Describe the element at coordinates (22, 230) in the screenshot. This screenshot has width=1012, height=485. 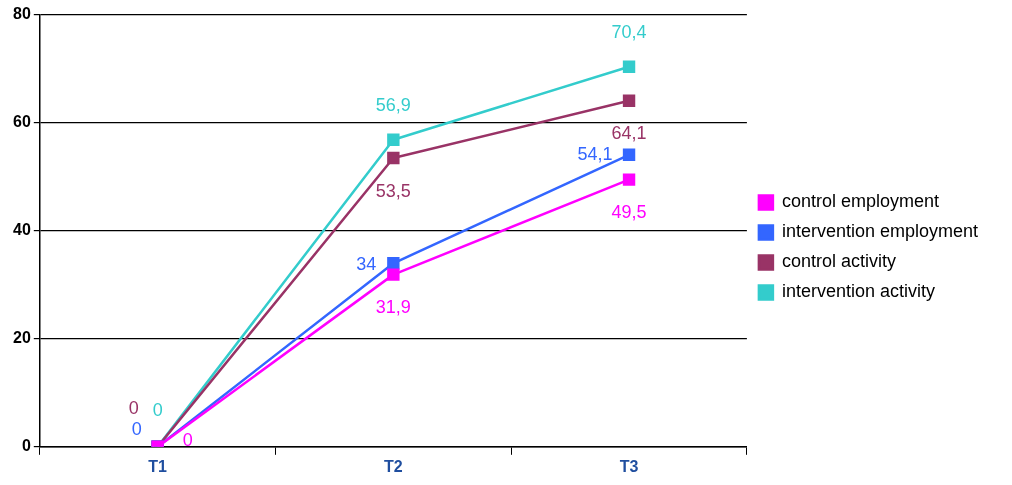
I see `y-tick-label: 40` at that location.